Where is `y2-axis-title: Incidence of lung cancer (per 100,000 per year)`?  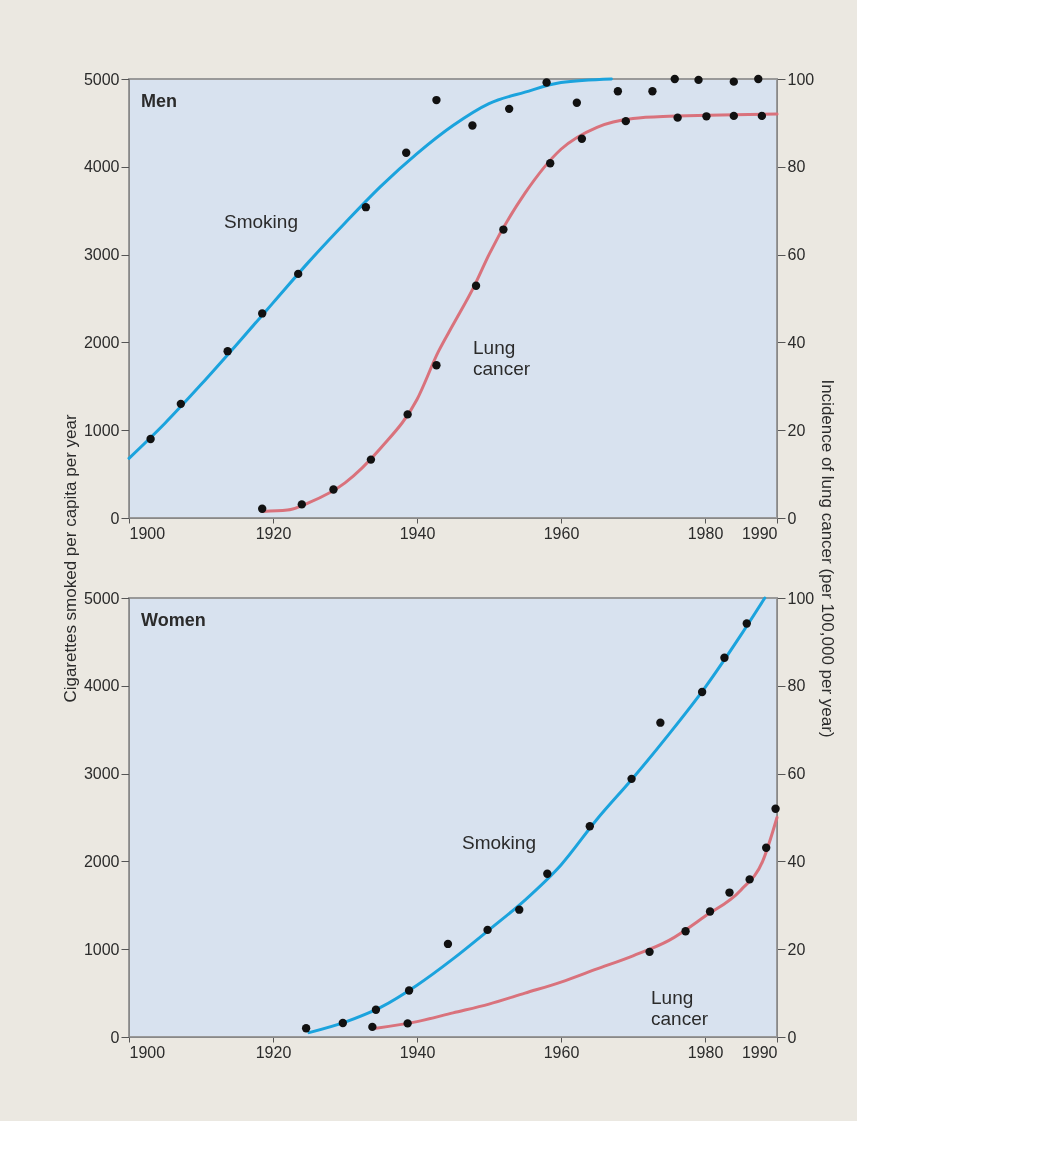
y2-axis-title: Incidence of lung cancer (per 100,000 per year) is located at coordinates (828, 558).